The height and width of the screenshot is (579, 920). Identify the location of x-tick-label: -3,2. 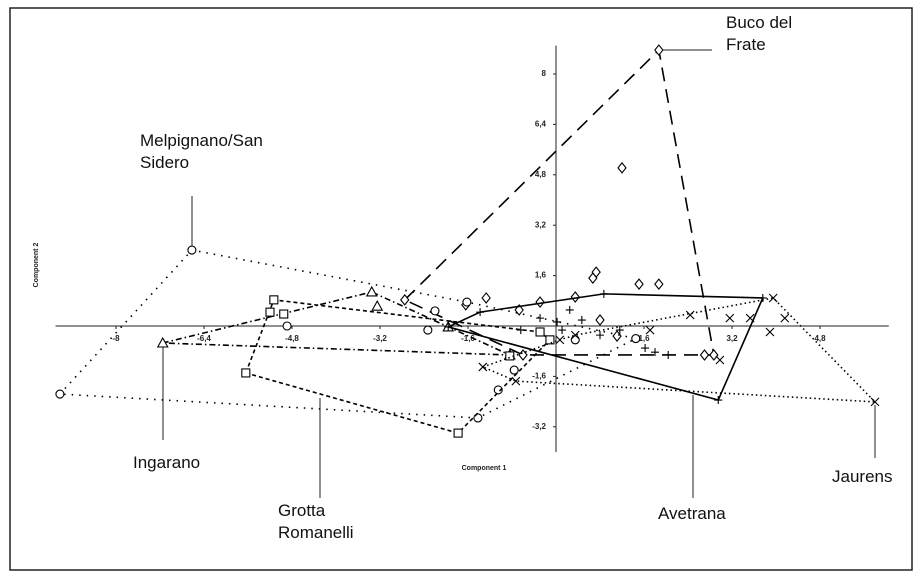
(380, 338).